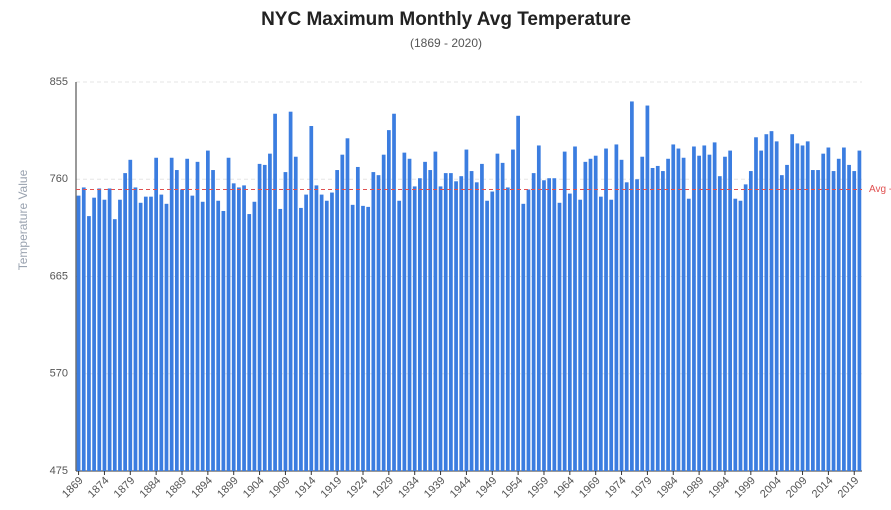 This screenshot has height=510, width=891. I want to click on x-tick-label: 1899, so click(228, 488).